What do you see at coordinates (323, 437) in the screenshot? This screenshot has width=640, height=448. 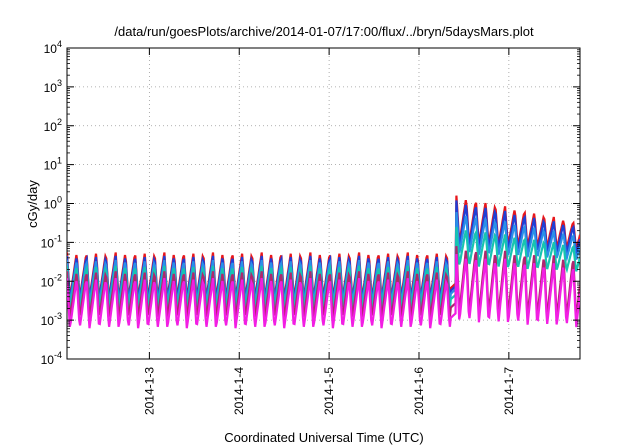 I see `x-axis-label: Coordinated Universal Time (UTC)` at bounding box center [323, 437].